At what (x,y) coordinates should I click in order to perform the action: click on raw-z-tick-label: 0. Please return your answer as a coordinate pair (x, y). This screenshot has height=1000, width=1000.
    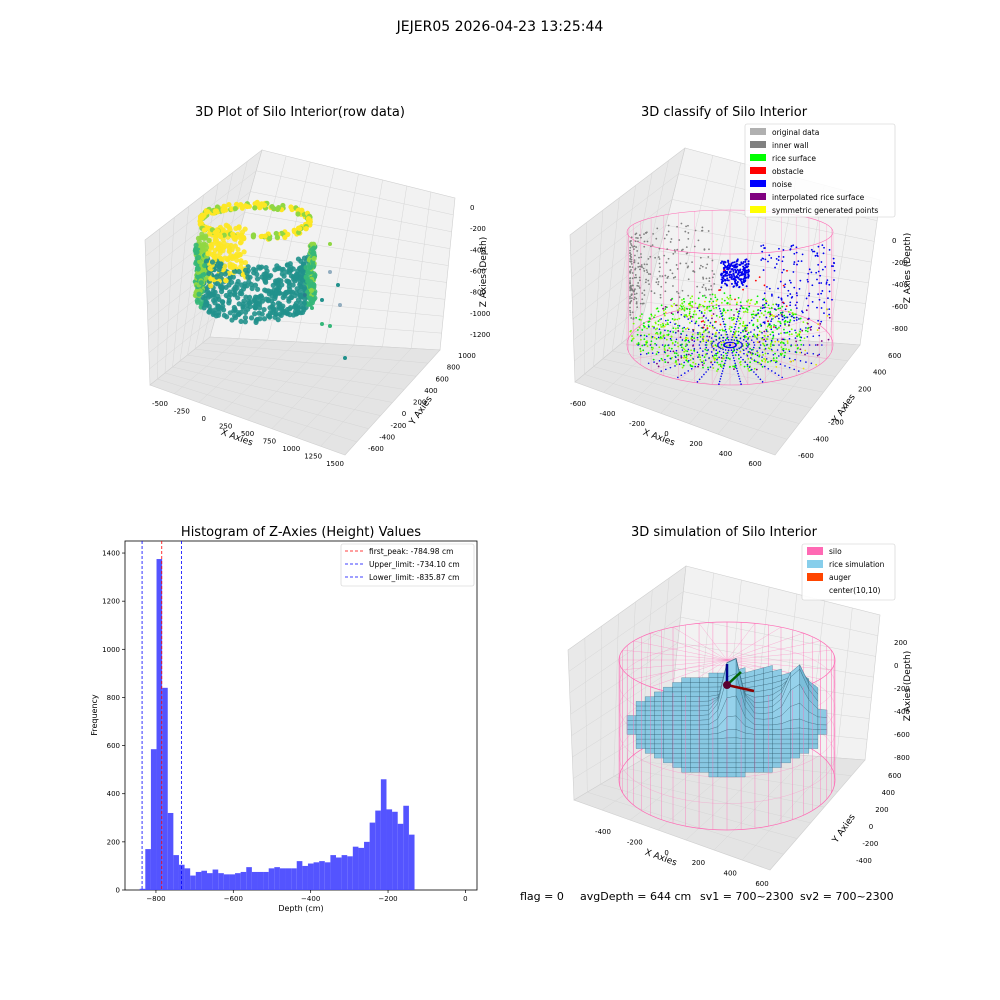
    Looking at the image, I should click on (472, 208).